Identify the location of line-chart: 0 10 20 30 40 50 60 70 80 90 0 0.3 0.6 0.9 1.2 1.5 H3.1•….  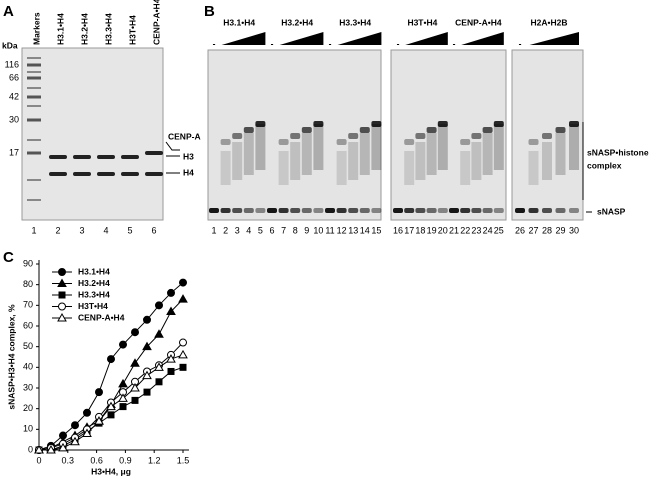
(106, 361).